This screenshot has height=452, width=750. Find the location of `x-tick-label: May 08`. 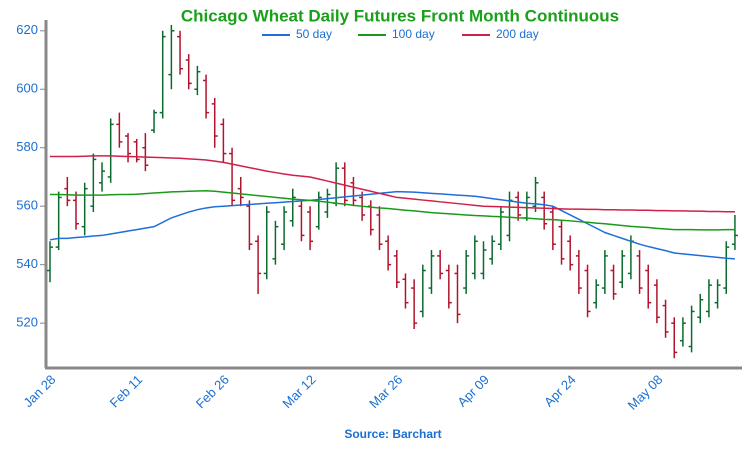

x-tick-label: May 08 is located at coordinates (645, 392).